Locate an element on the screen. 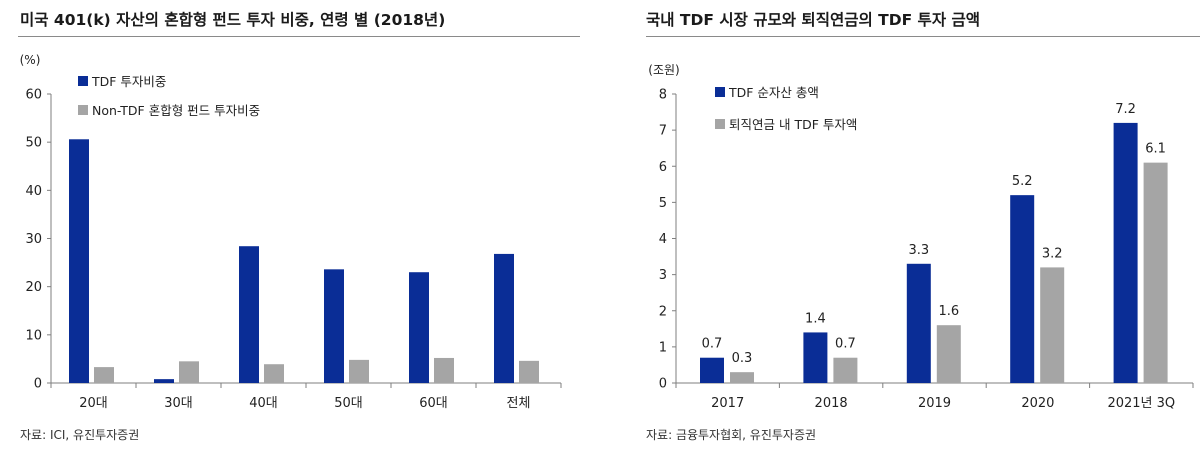 This screenshot has height=454, width=1200. right-legend-label: 퇴직연금 내 TDF 투자액 is located at coordinates (793, 124).